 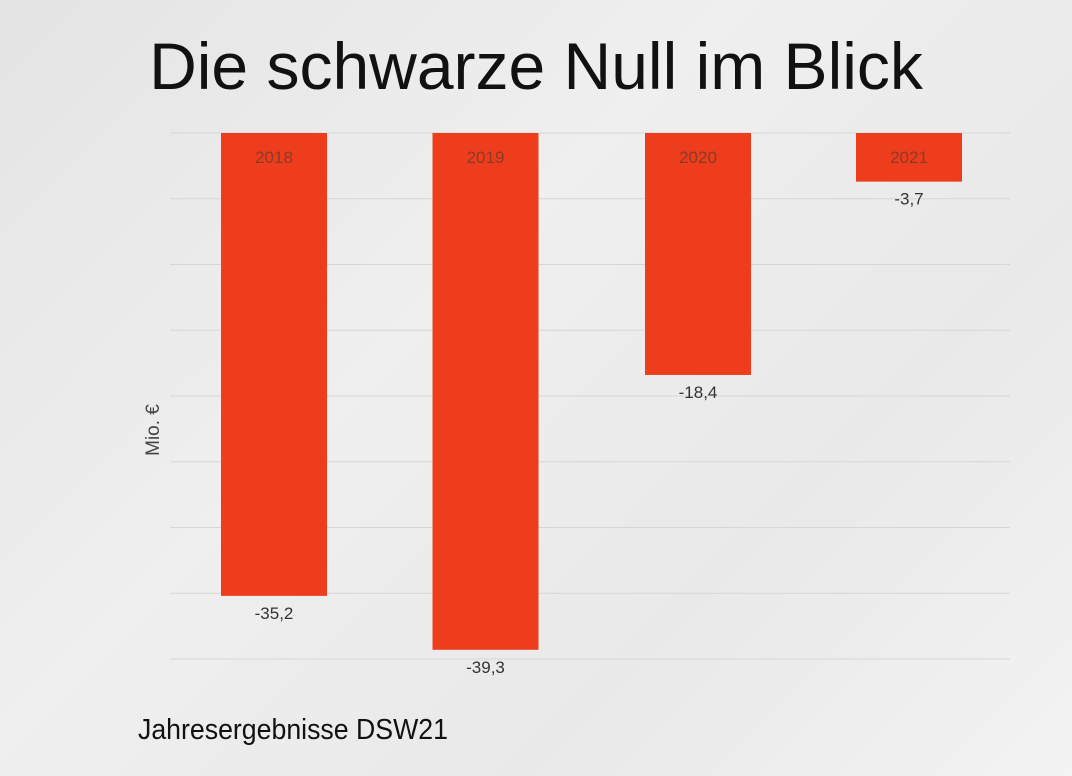 I want to click on category-label-2018: 2018, so click(x=274, y=157).